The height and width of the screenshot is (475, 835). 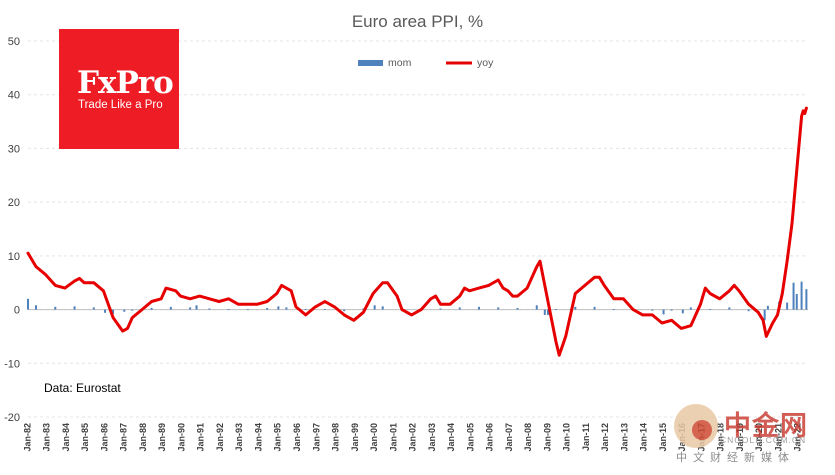 I want to click on x-tick-label: Jan-95, so click(x=278, y=437).